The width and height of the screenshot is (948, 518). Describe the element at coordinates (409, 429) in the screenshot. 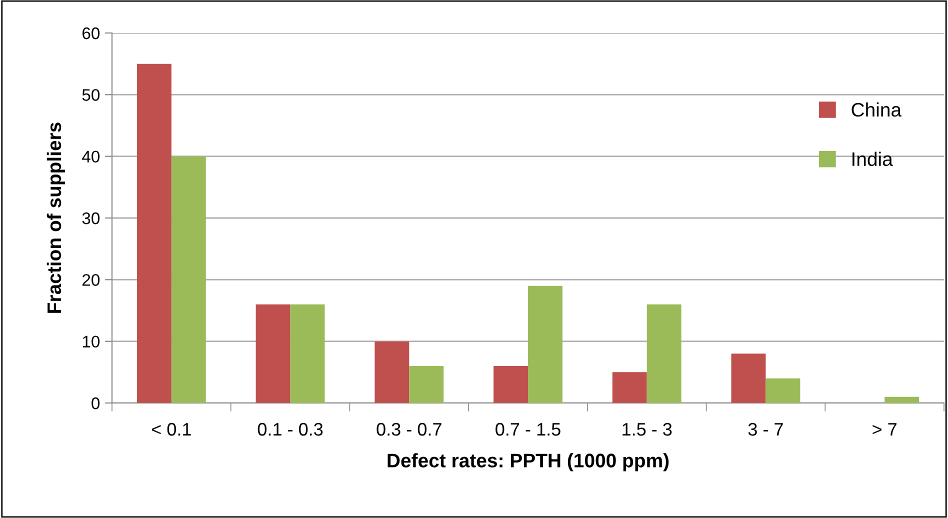

I see `x-tick-label: 0.3 - 0.7` at that location.